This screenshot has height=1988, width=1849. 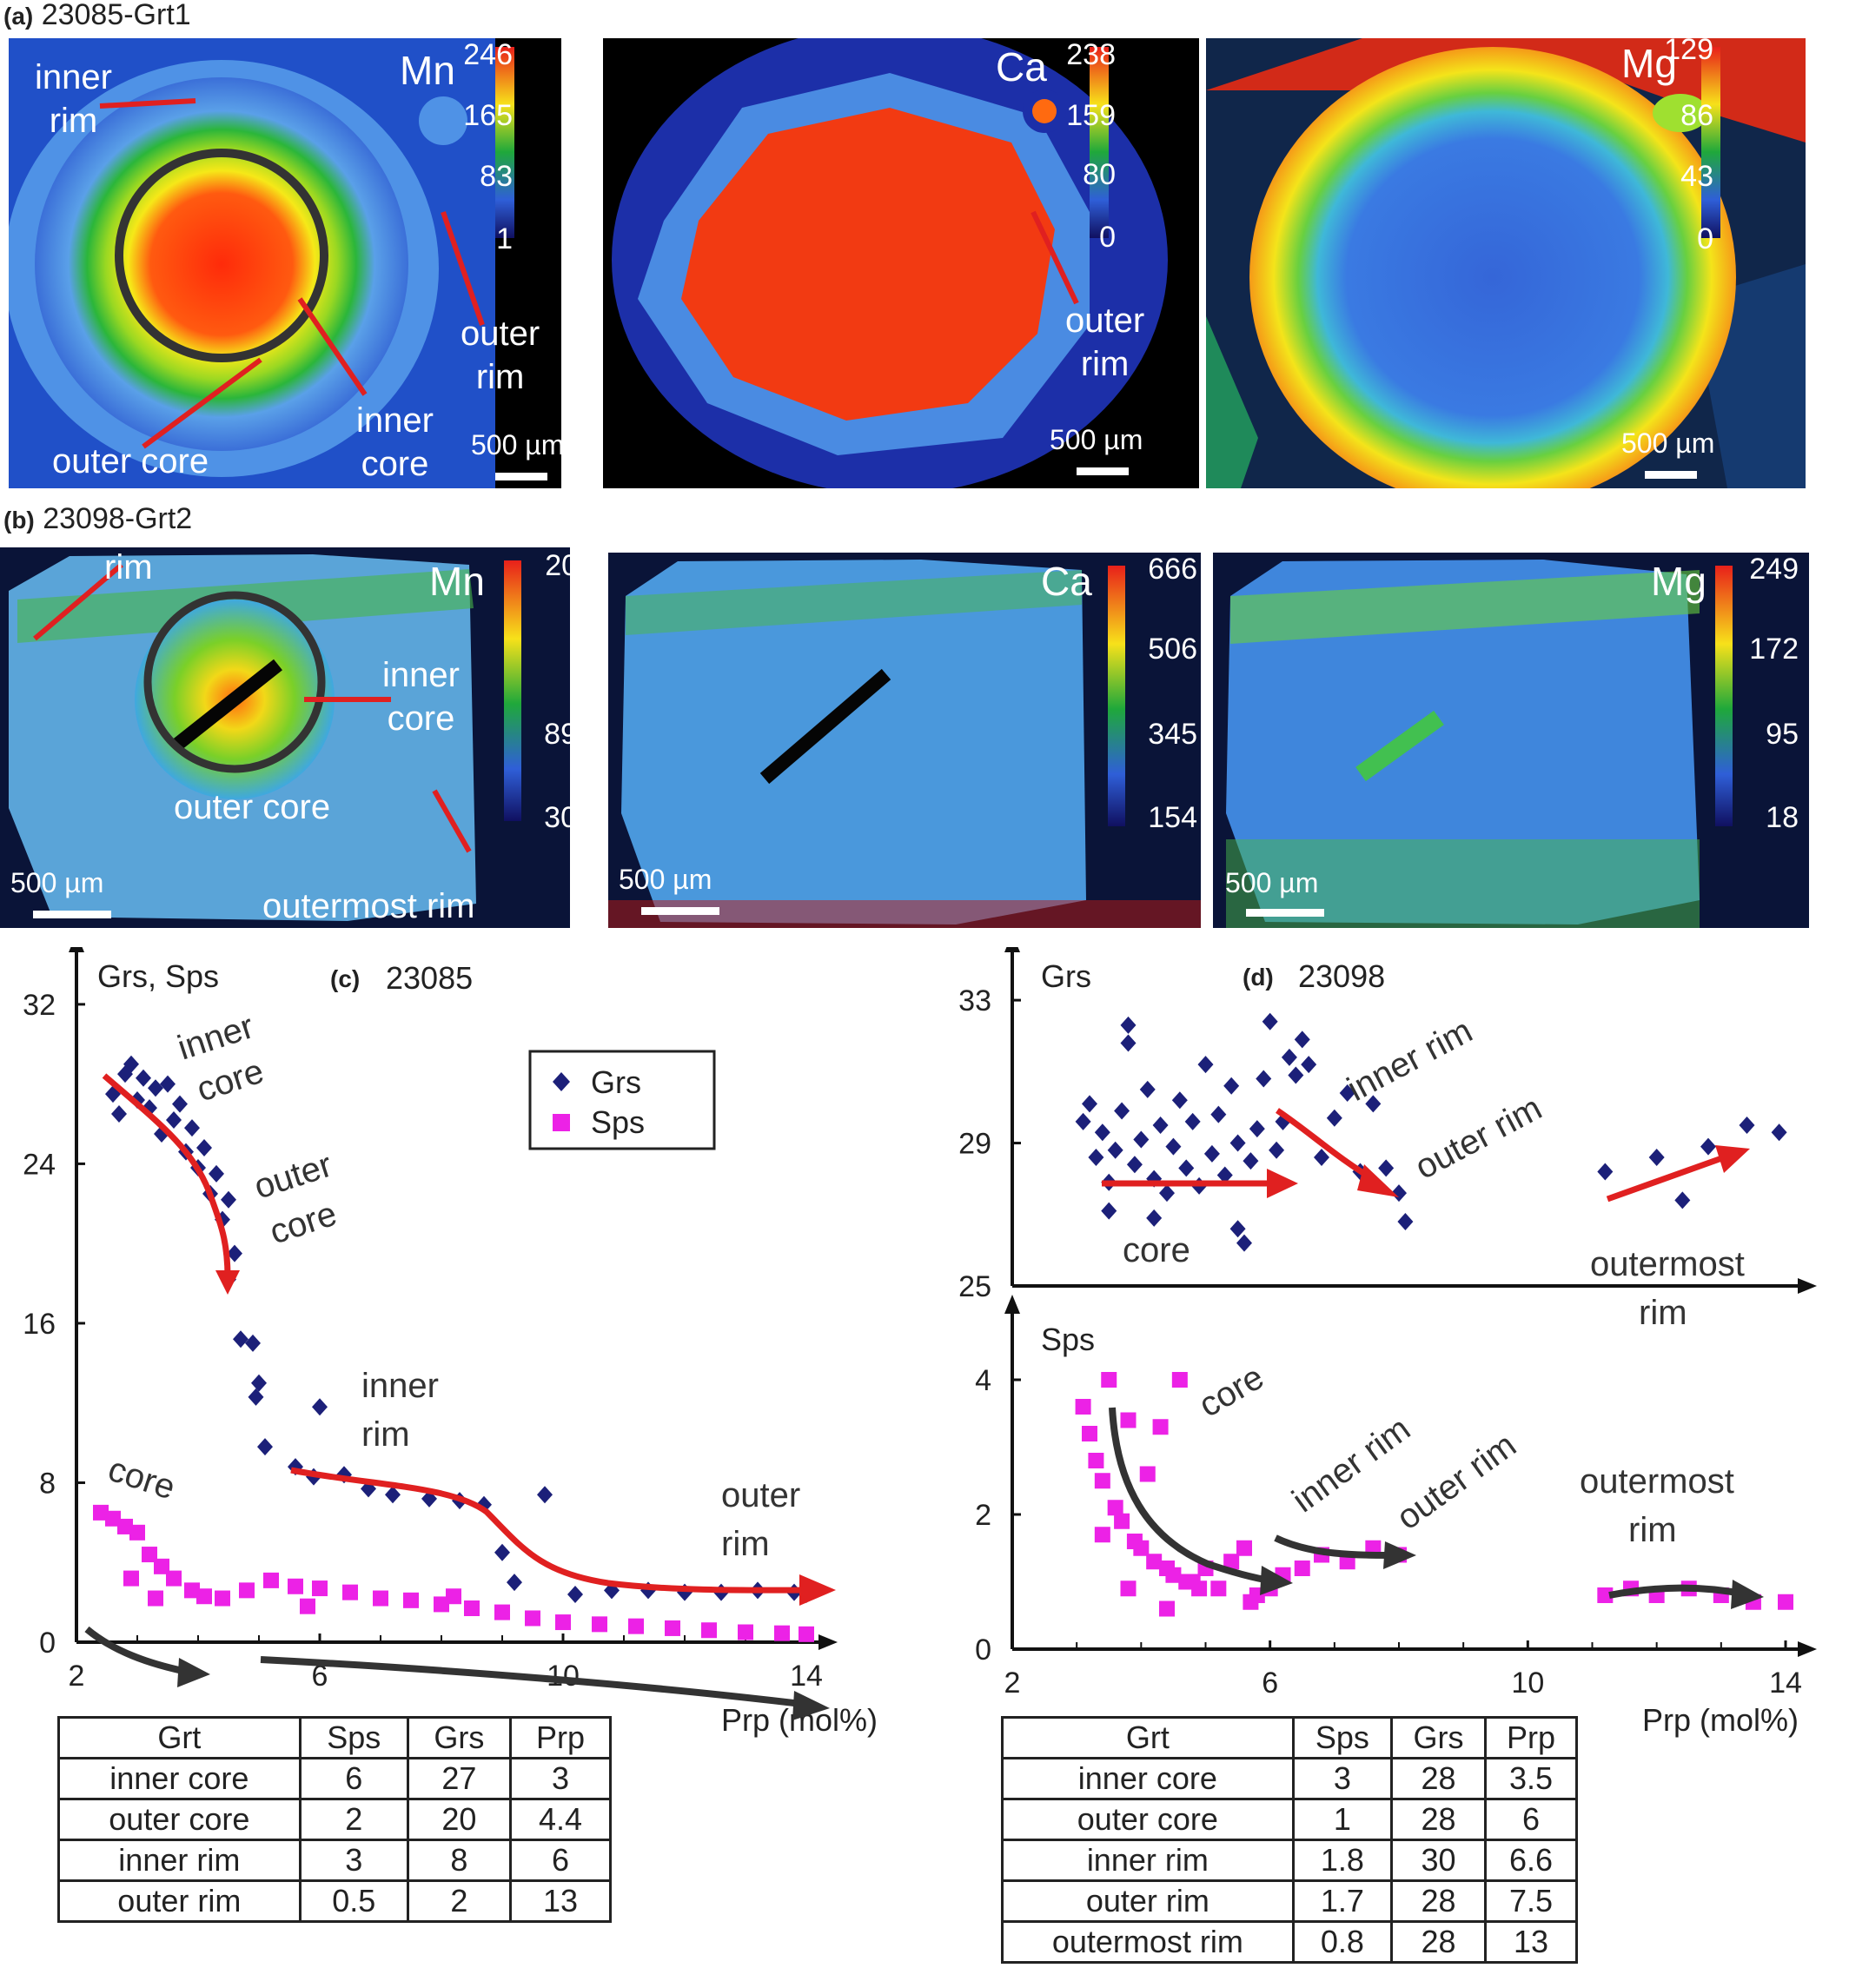 What do you see at coordinates (1531, 1778) in the screenshot?
I see `table-cell: 3.5` at bounding box center [1531, 1778].